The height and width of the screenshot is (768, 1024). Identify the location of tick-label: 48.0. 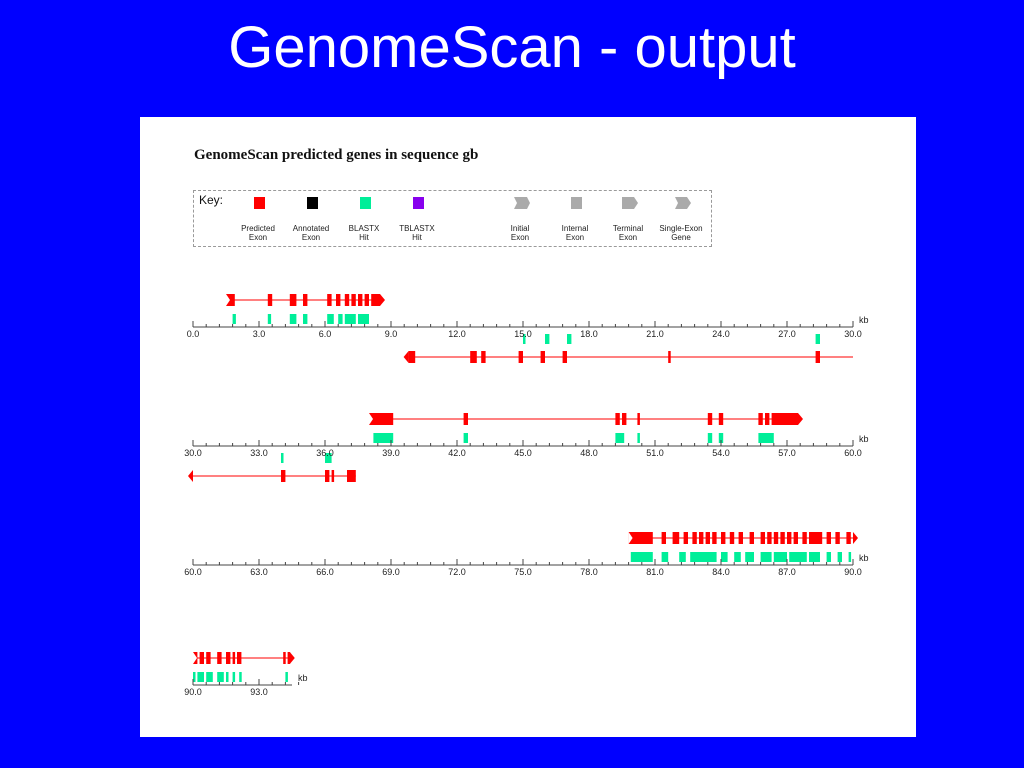
(589, 453).